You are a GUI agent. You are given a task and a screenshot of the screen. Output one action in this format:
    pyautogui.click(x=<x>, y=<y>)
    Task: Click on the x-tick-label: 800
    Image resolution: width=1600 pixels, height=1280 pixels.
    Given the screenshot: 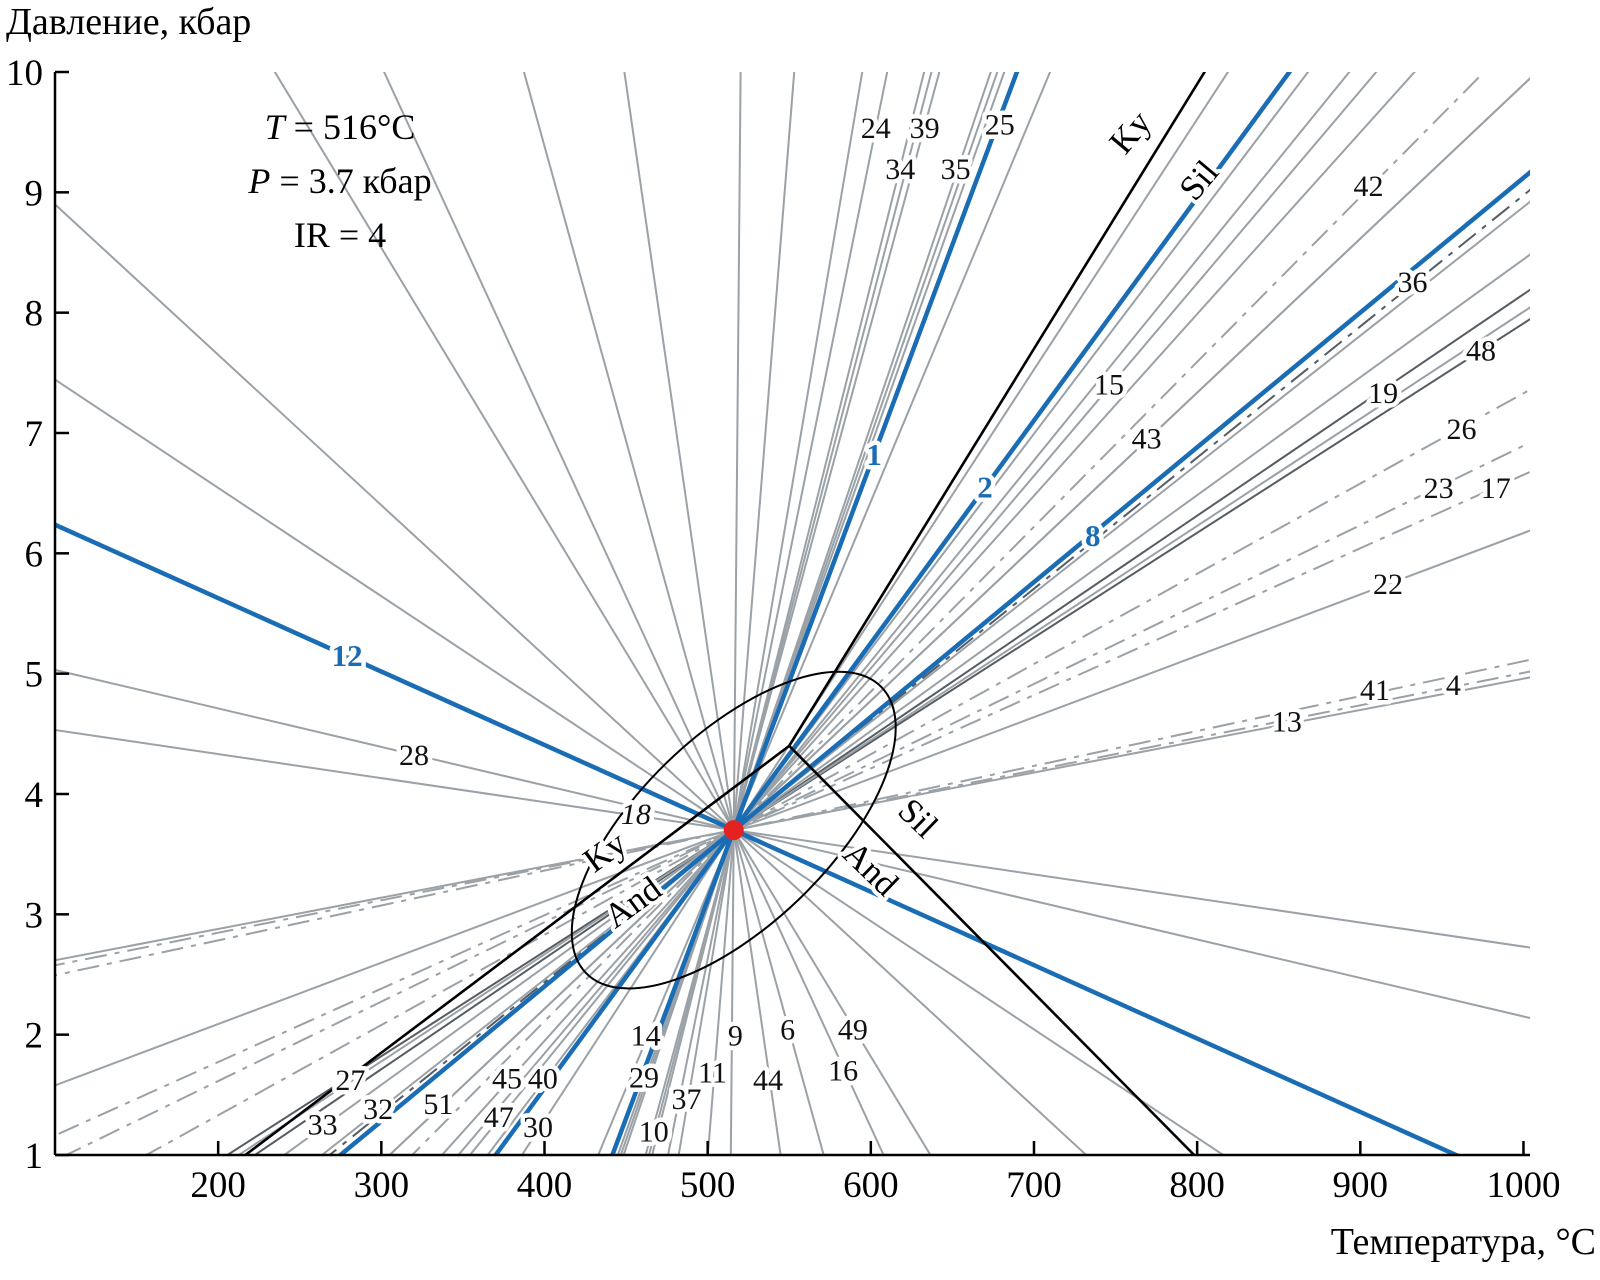 What is the action you would take?
    pyautogui.click(x=1197, y=1185)
    